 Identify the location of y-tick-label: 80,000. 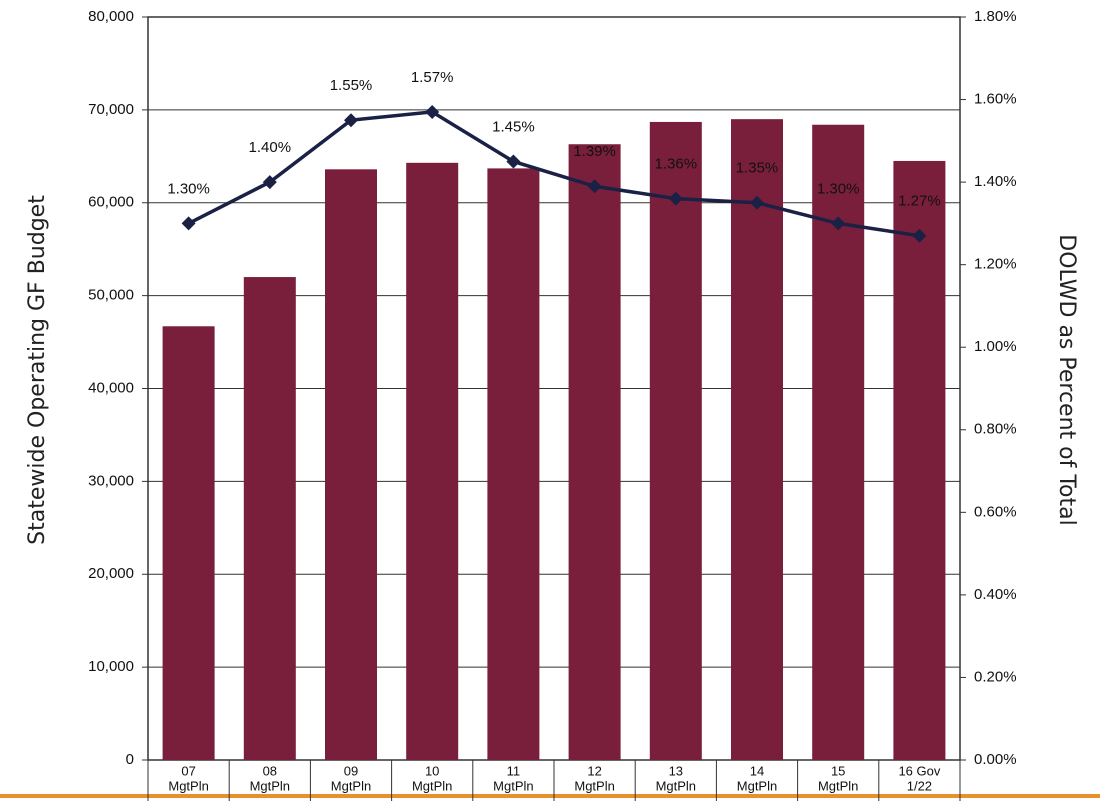
(111, 16).